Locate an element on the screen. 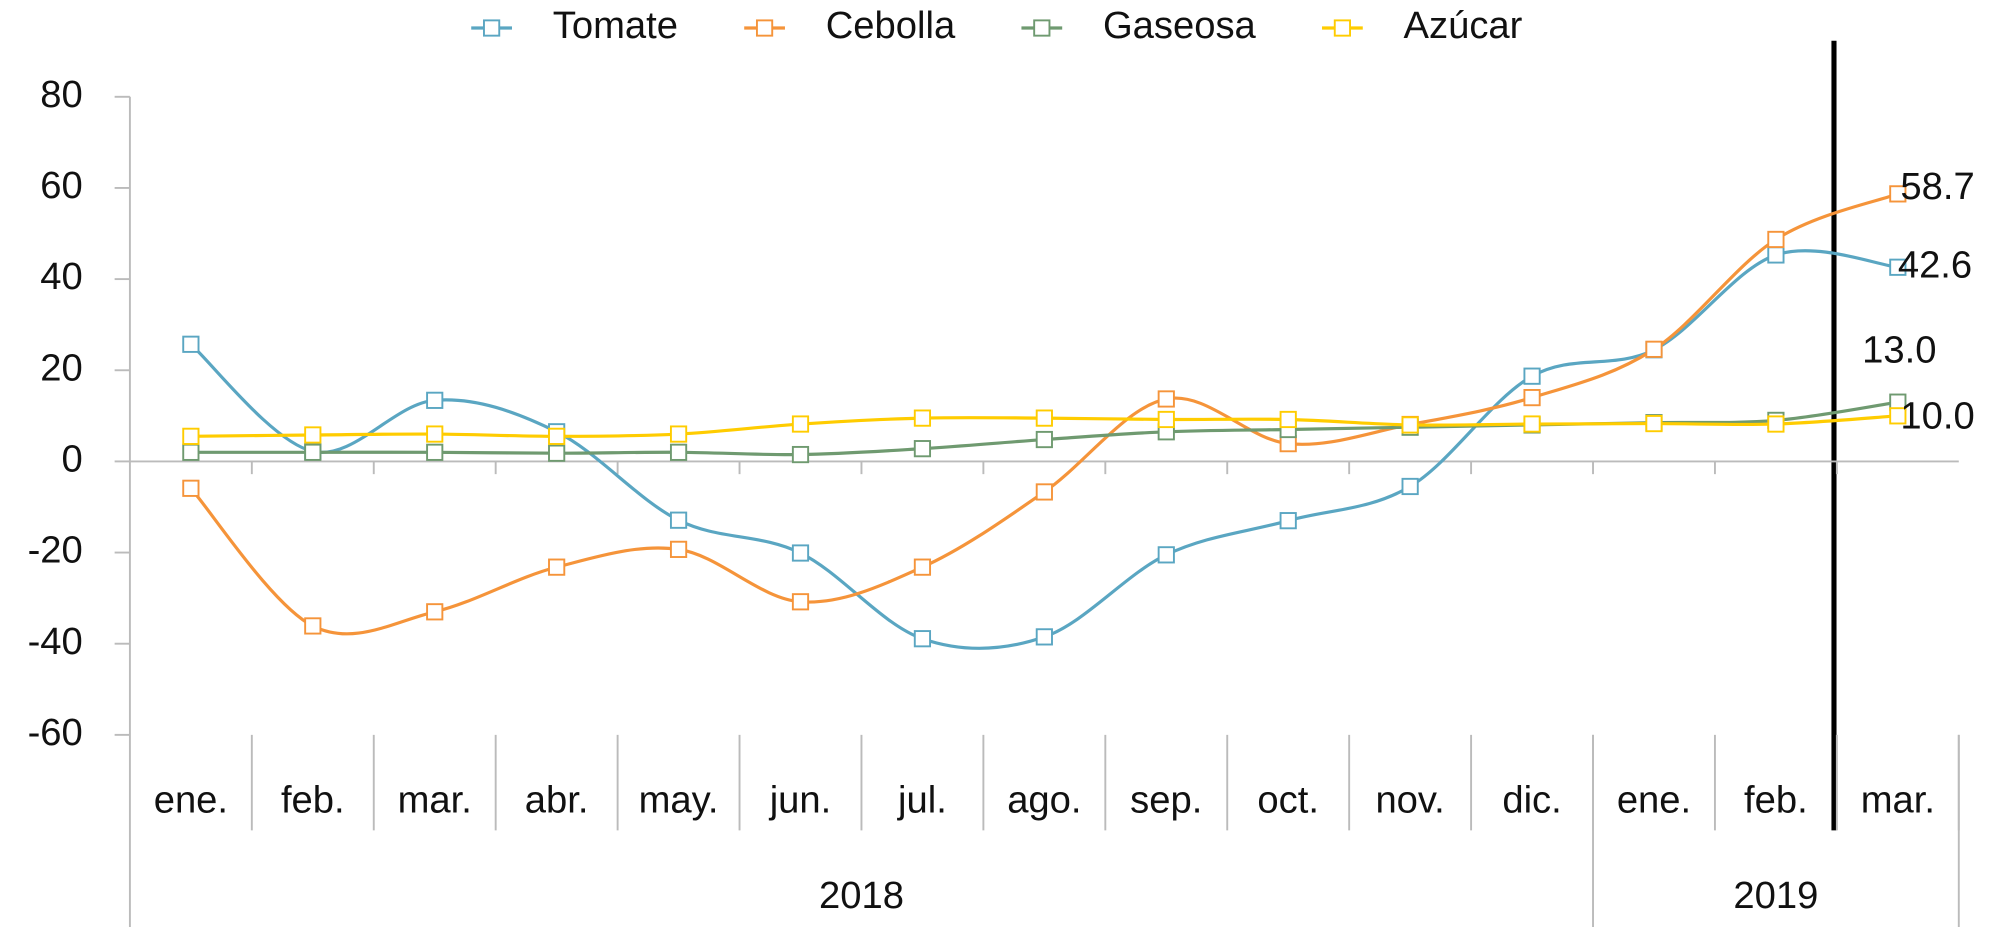  legend-label: Azúcar is located at coordinates (1463, 25).